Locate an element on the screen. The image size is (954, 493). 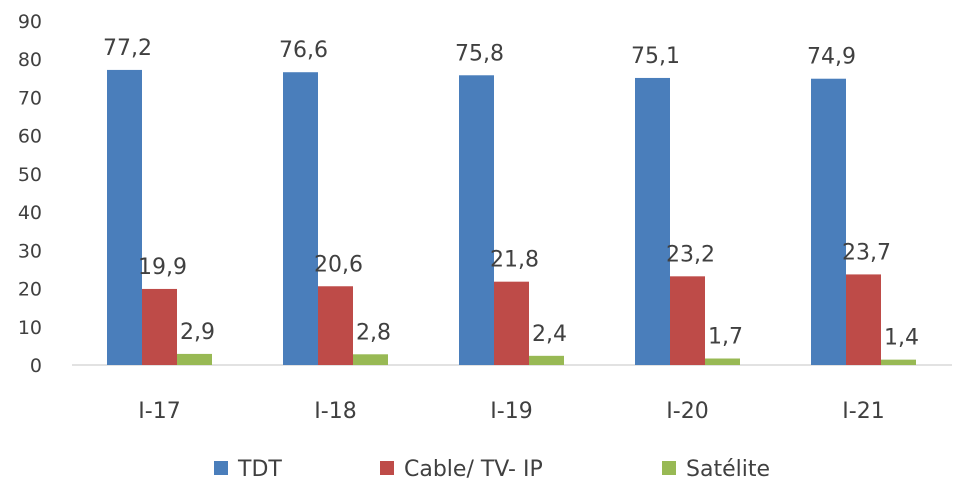
data-label: 2,4 is located at coordinates (549, 334).